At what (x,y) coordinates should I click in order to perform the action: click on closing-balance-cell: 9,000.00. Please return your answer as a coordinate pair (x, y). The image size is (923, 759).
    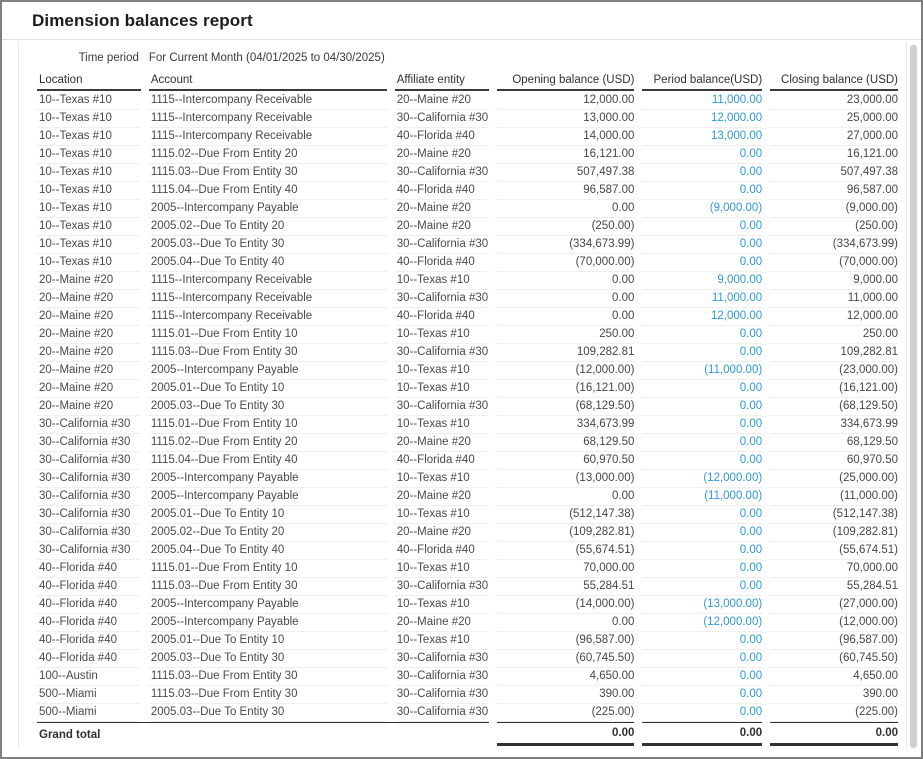
    Looking at the image, I should click on (834, 281).